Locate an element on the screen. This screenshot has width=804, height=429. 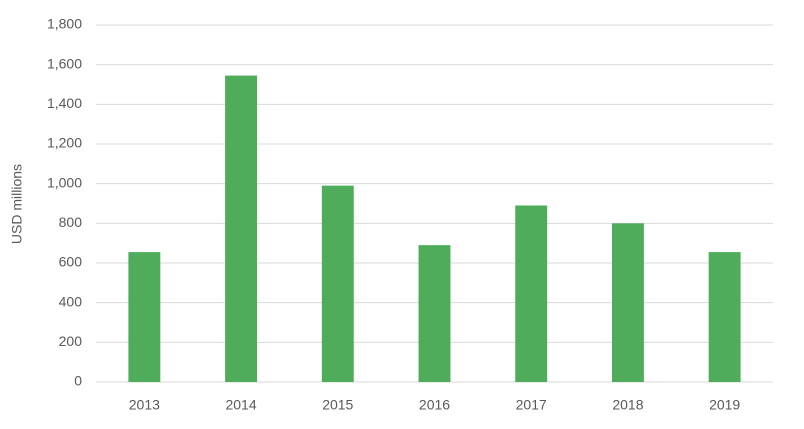
y-tick-label: 1,800 is located at coordinates (64, 24).